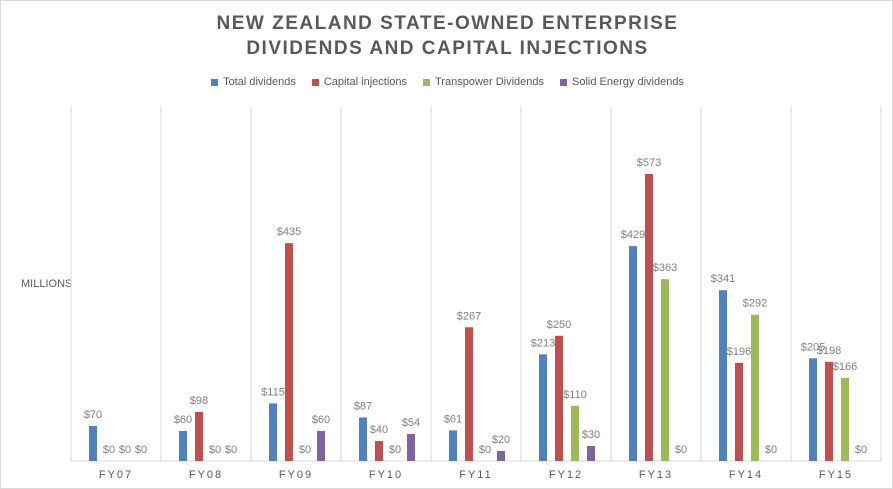  I want to click on x-tick-label: FY11, so click(475, 475).